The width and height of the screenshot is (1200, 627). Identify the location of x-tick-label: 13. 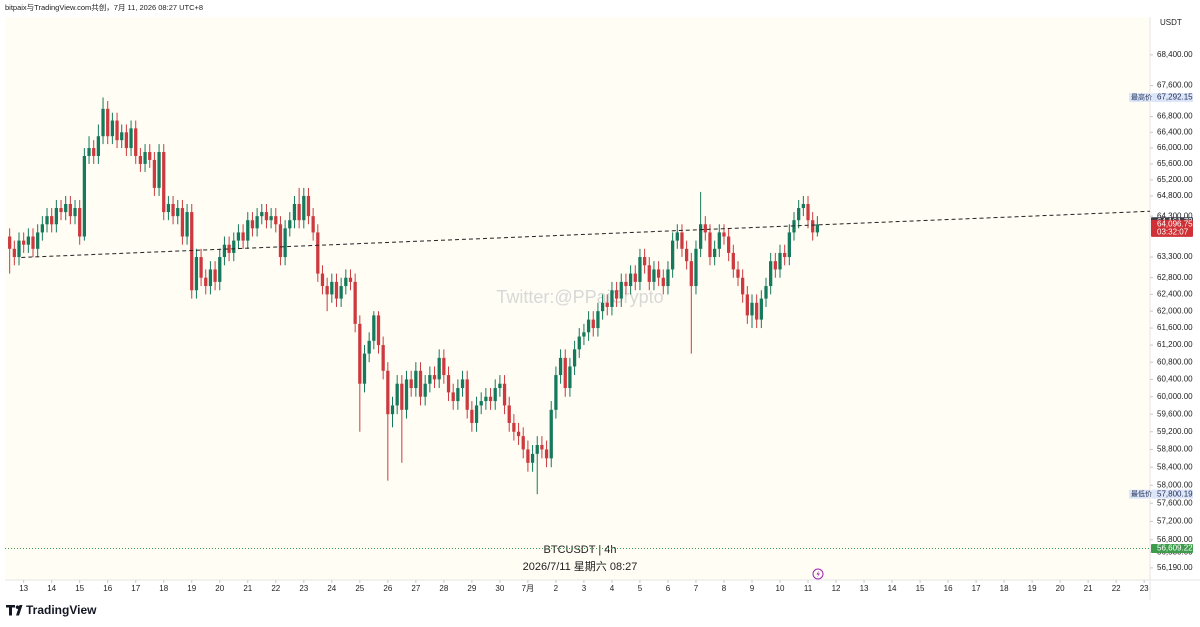
(864, 588).